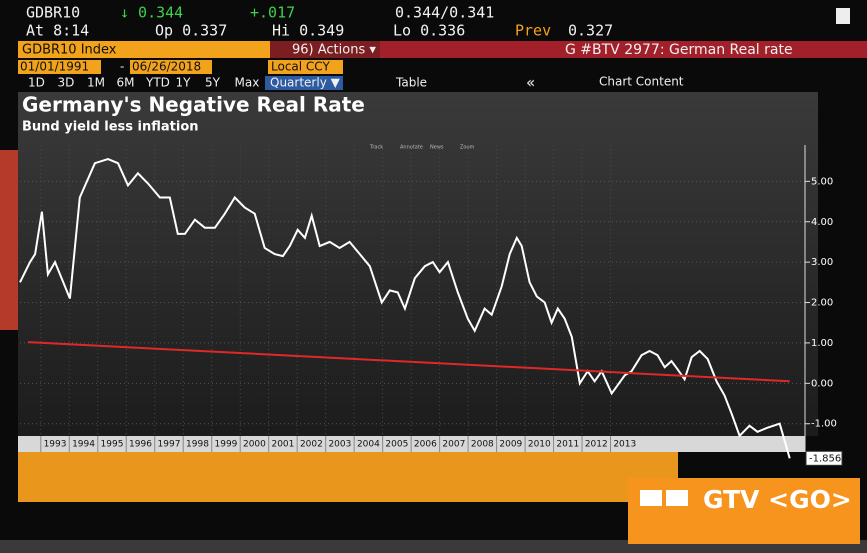 Image resolution: width=867 pixels, height=553 pixels. Describe the element at coordinates (822, 181) in the screenshot. I see `y-tick-label: 5.00` at that location.